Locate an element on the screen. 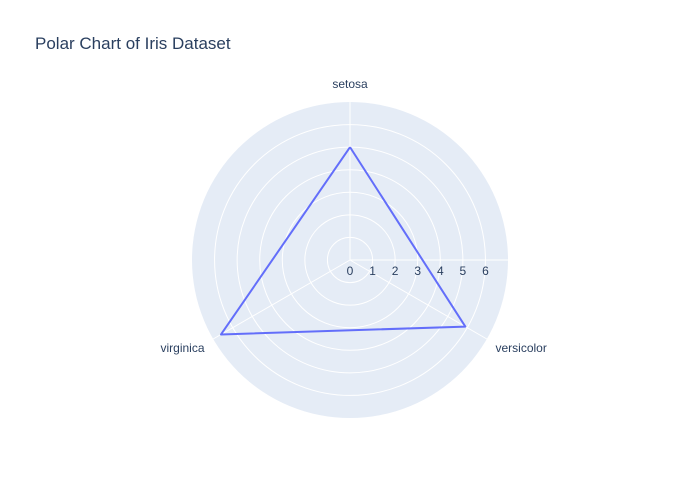 This screenshot has height=500, width=700. radial-tick-label: 2 is located at coordinates (395, 271).